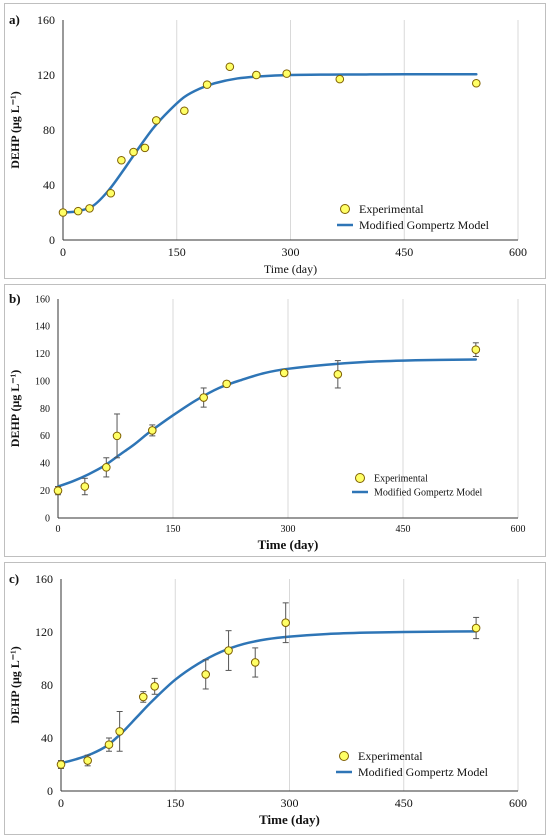 Image resolution: width=550 pixels, height=838 pixels. I want to click on panel-label: a), so click(14, 19).